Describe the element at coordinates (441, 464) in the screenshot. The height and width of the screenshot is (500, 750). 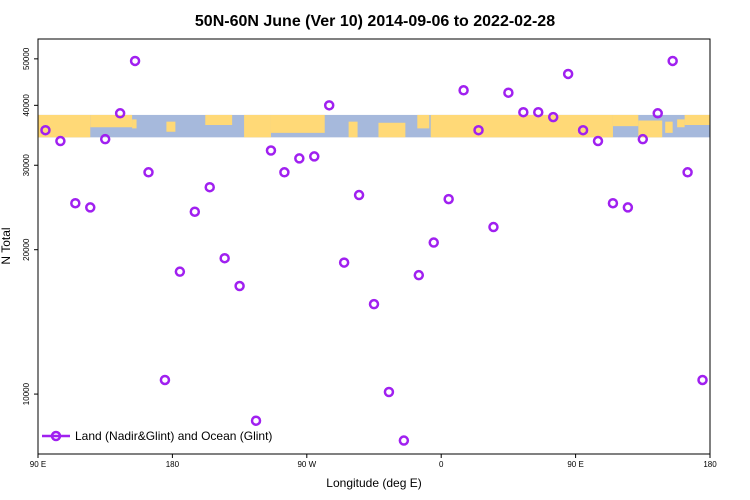
I see `x-tick-label: 0` at that location.